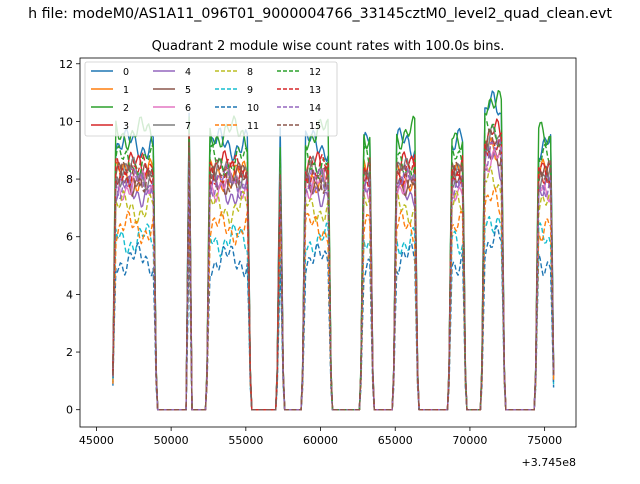  What do you see at coordinates (315, 108) in the screenshot?
I see `legend-label-14: 14` at bounding box center [315, 108].